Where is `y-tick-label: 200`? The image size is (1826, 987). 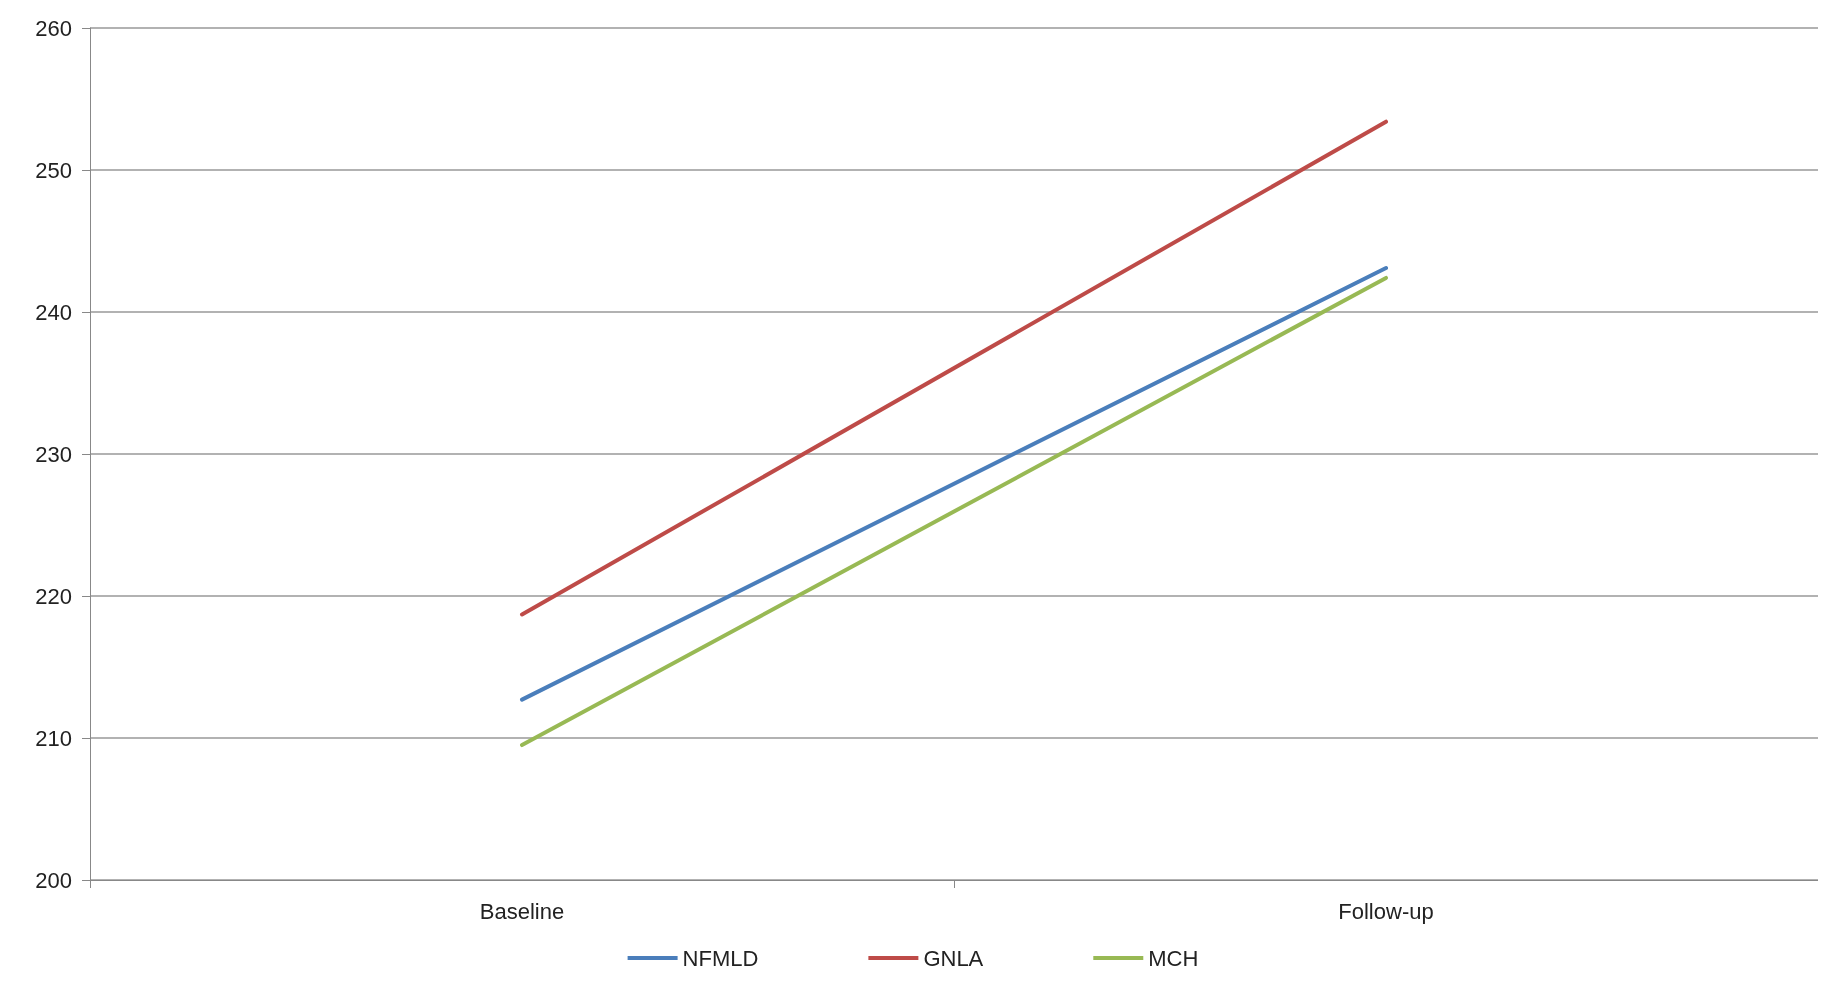
y-tick-label: 200 is located at coordinates (53, 880).